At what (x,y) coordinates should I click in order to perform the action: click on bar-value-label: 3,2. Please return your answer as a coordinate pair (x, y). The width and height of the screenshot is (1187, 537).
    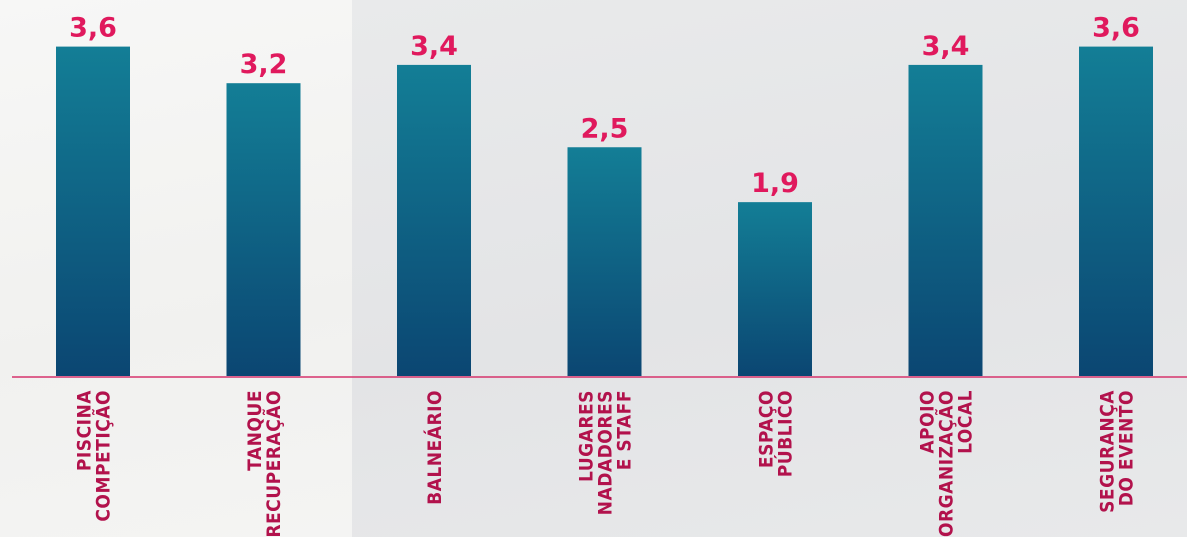
    Looking at the image, I should click on (264, 64).